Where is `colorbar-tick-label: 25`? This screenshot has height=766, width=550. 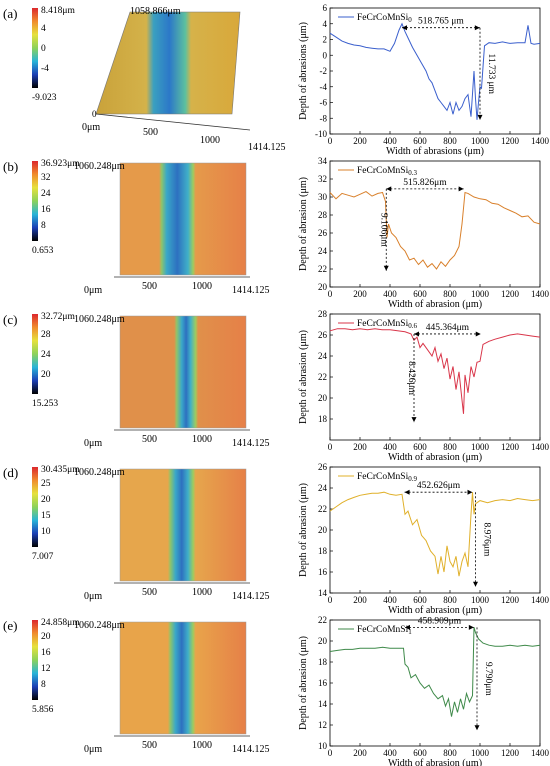 colorbar-tick-label: 25 is located at coordinates (46, 484).